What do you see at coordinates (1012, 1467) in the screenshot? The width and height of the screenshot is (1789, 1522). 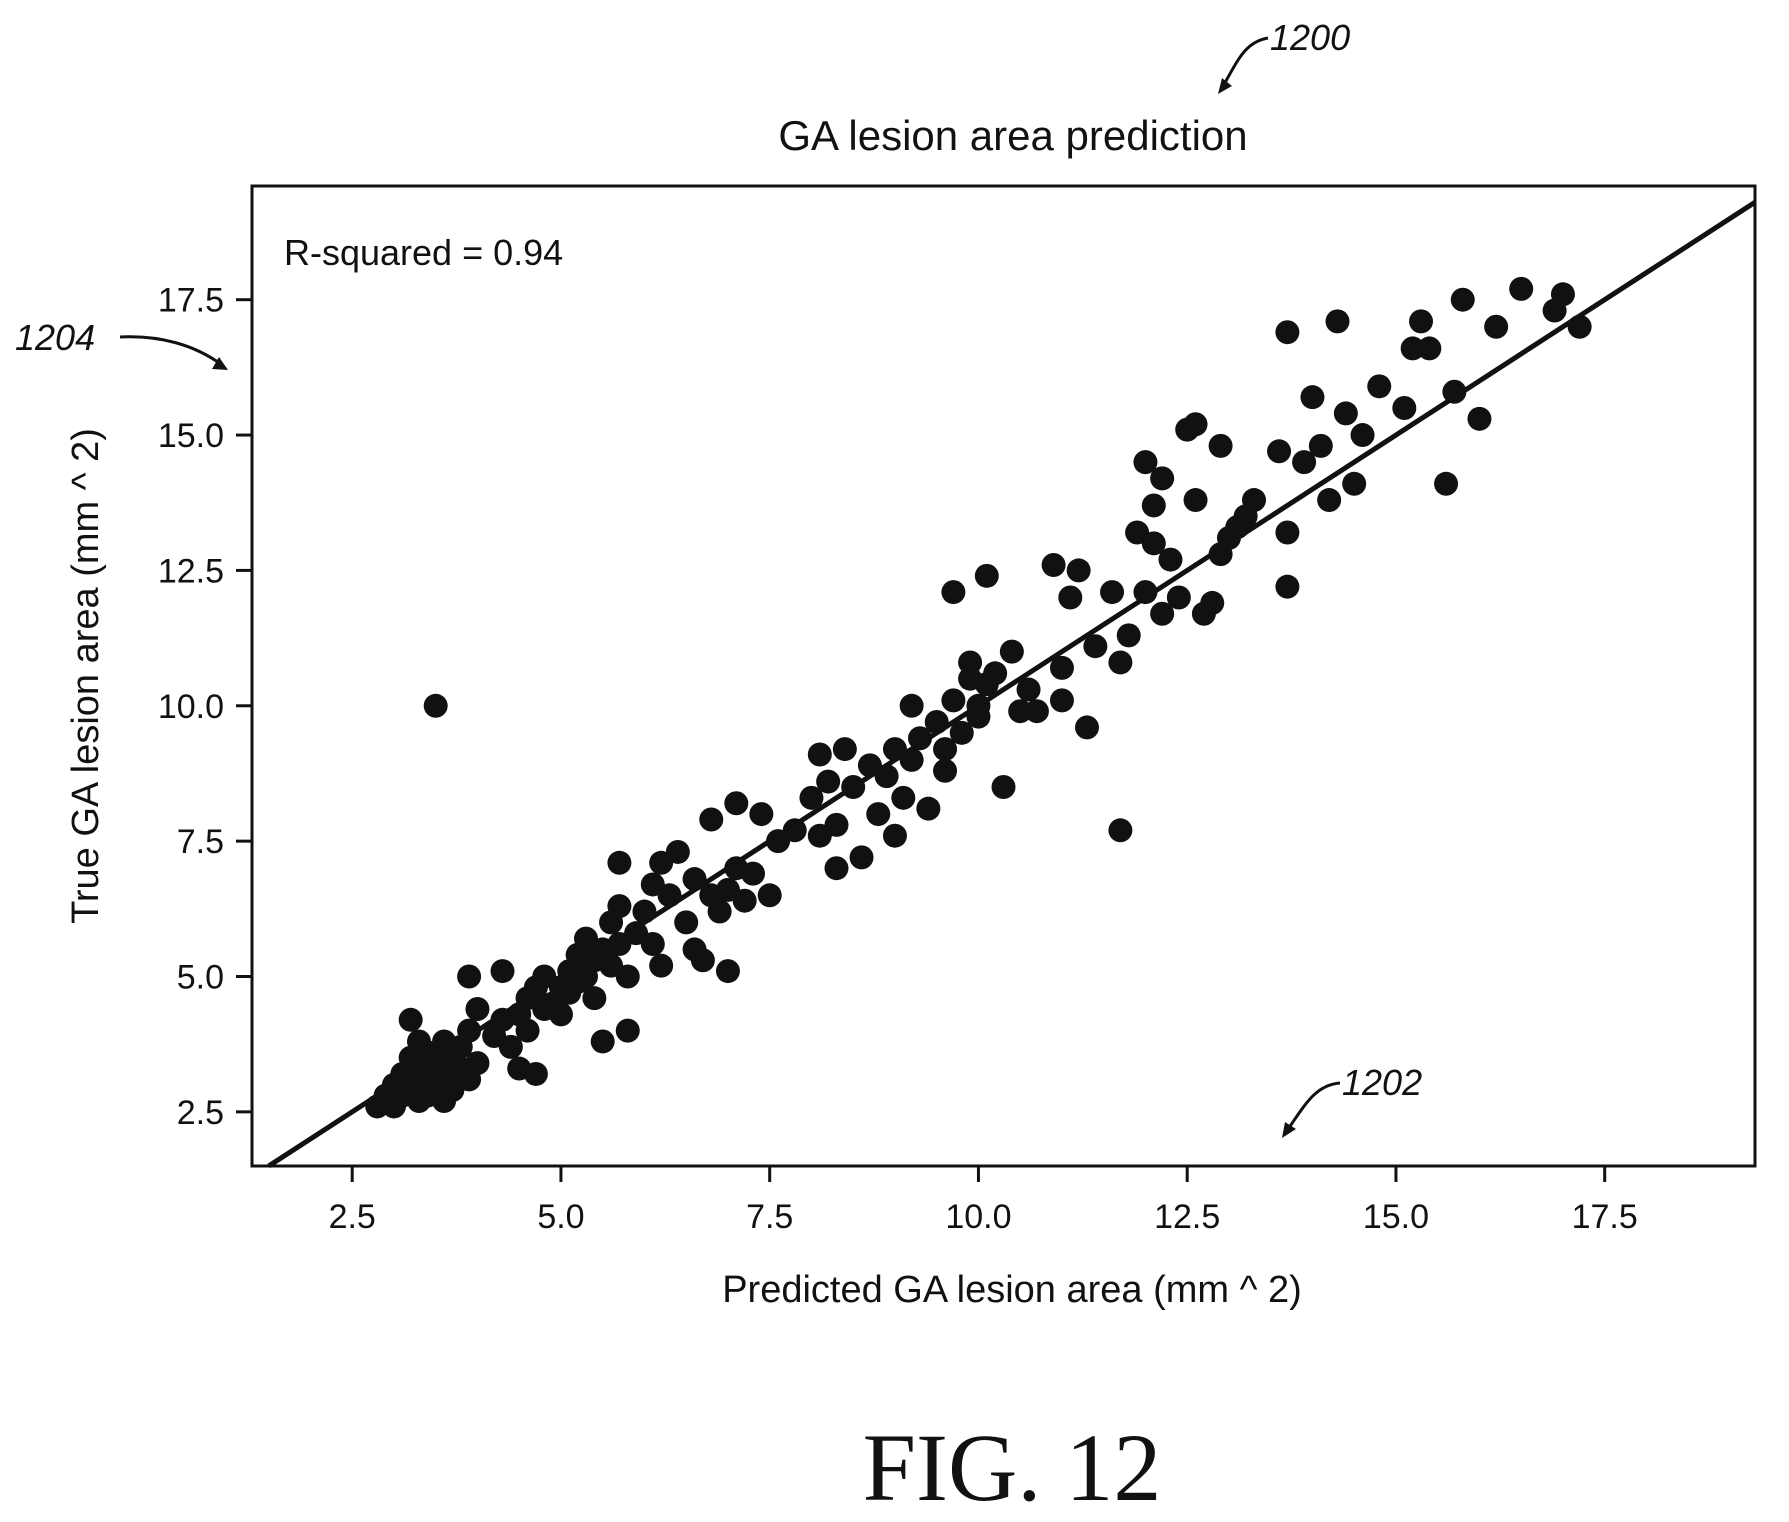 I see `figure-caption: FIG. 12` at bounding box center [1012, 1467].